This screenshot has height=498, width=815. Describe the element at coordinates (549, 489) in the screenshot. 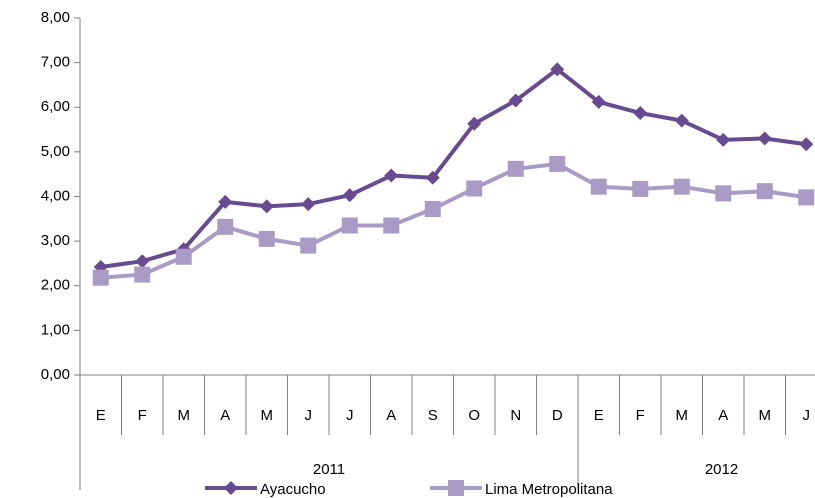

I see `legend-label: Lima Metropolitana` at that location.